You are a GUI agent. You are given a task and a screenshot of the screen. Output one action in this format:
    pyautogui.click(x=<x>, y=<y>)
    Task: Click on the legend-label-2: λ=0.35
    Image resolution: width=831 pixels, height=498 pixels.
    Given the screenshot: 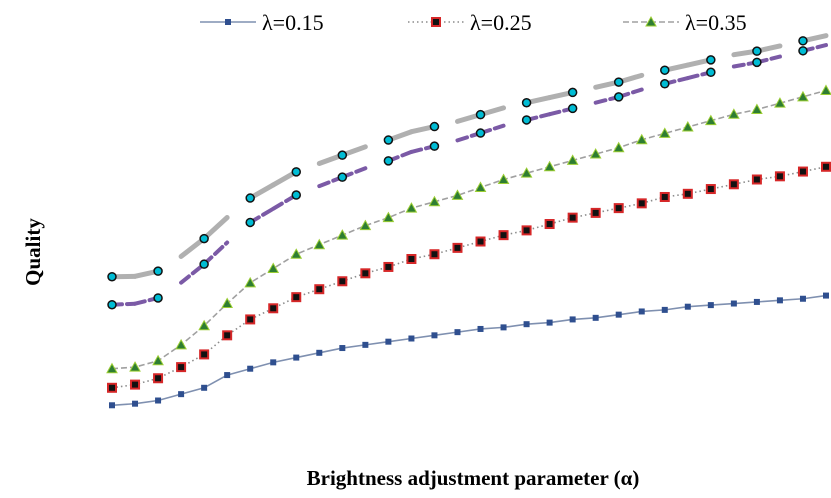 What is the action you would take?
    pyautogui.click(x=716, y=22)
    